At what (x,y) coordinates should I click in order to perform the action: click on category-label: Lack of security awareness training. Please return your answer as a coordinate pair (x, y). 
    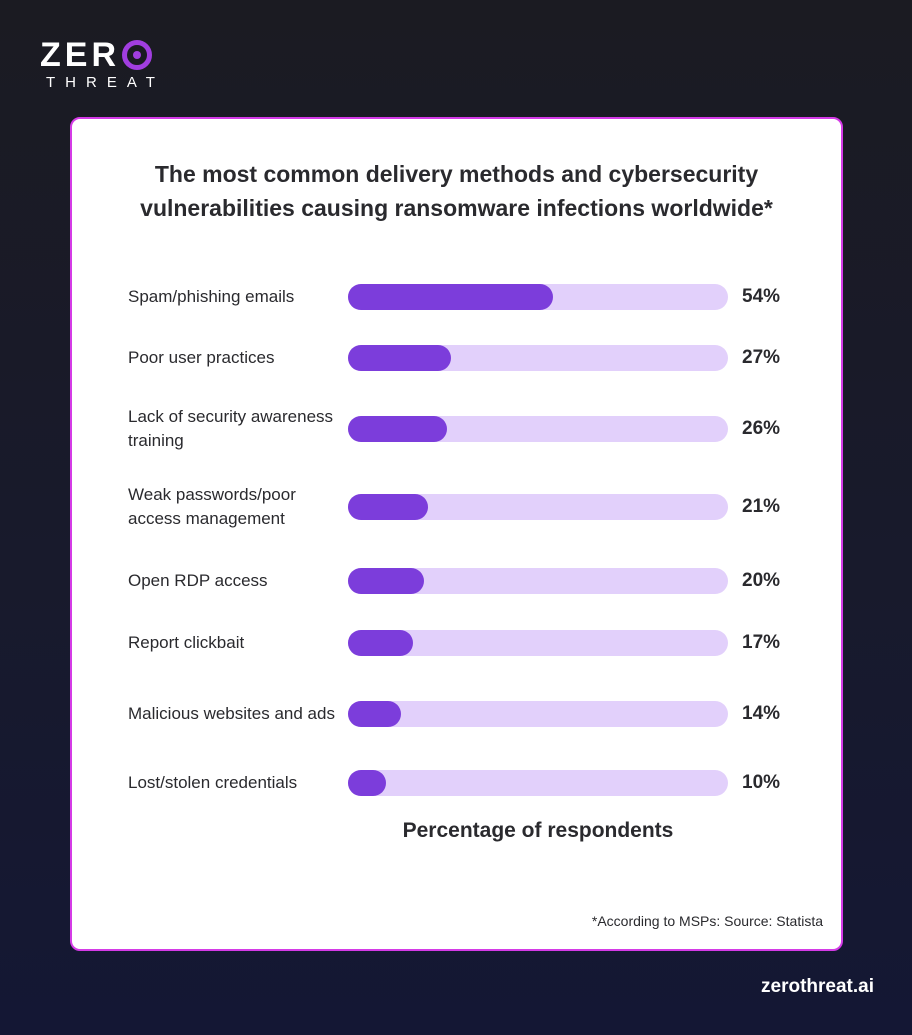
    Looking at the image, I should click on (231, 428).